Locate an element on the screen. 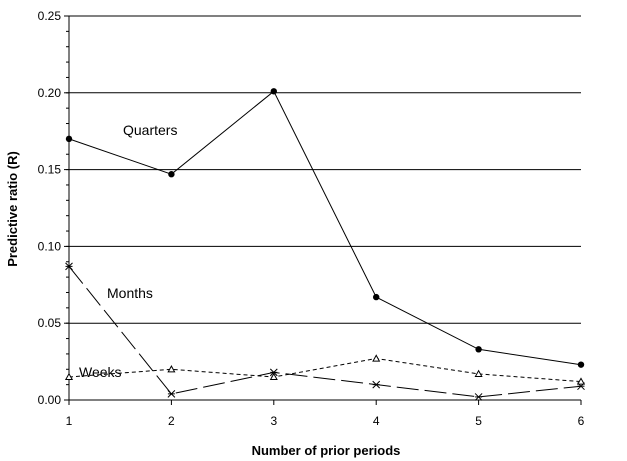 This screenshot has width=627, height=461. x-tick-label: 3 is located at coordinates (273, 421).